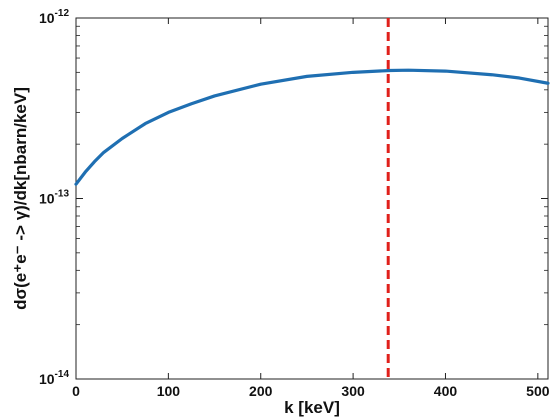 The height and width of the screenshot is (419, 555). Describe the element at coordinates (54, 17) in the screenshot. I see `y-tick-label: 10-12` at that location.